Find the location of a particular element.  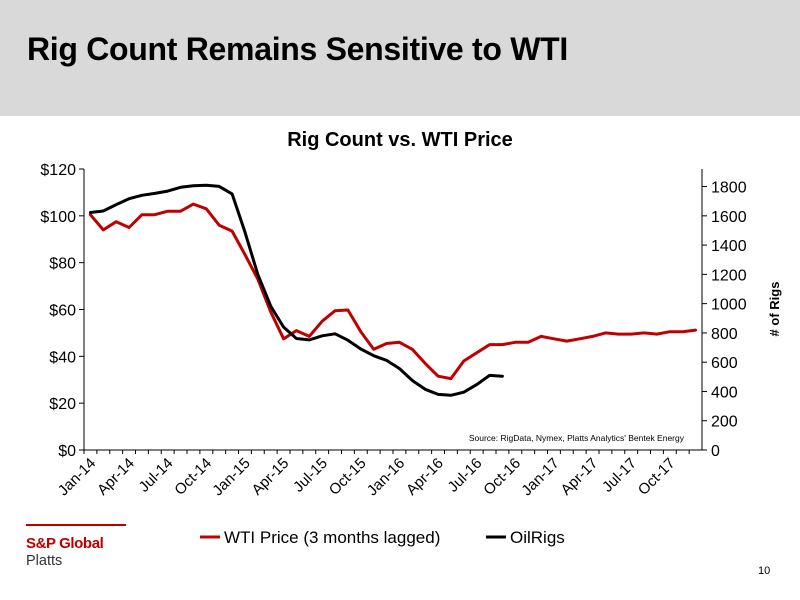

x-tick-label: Apr-16 is located at coordinates (425, 477).